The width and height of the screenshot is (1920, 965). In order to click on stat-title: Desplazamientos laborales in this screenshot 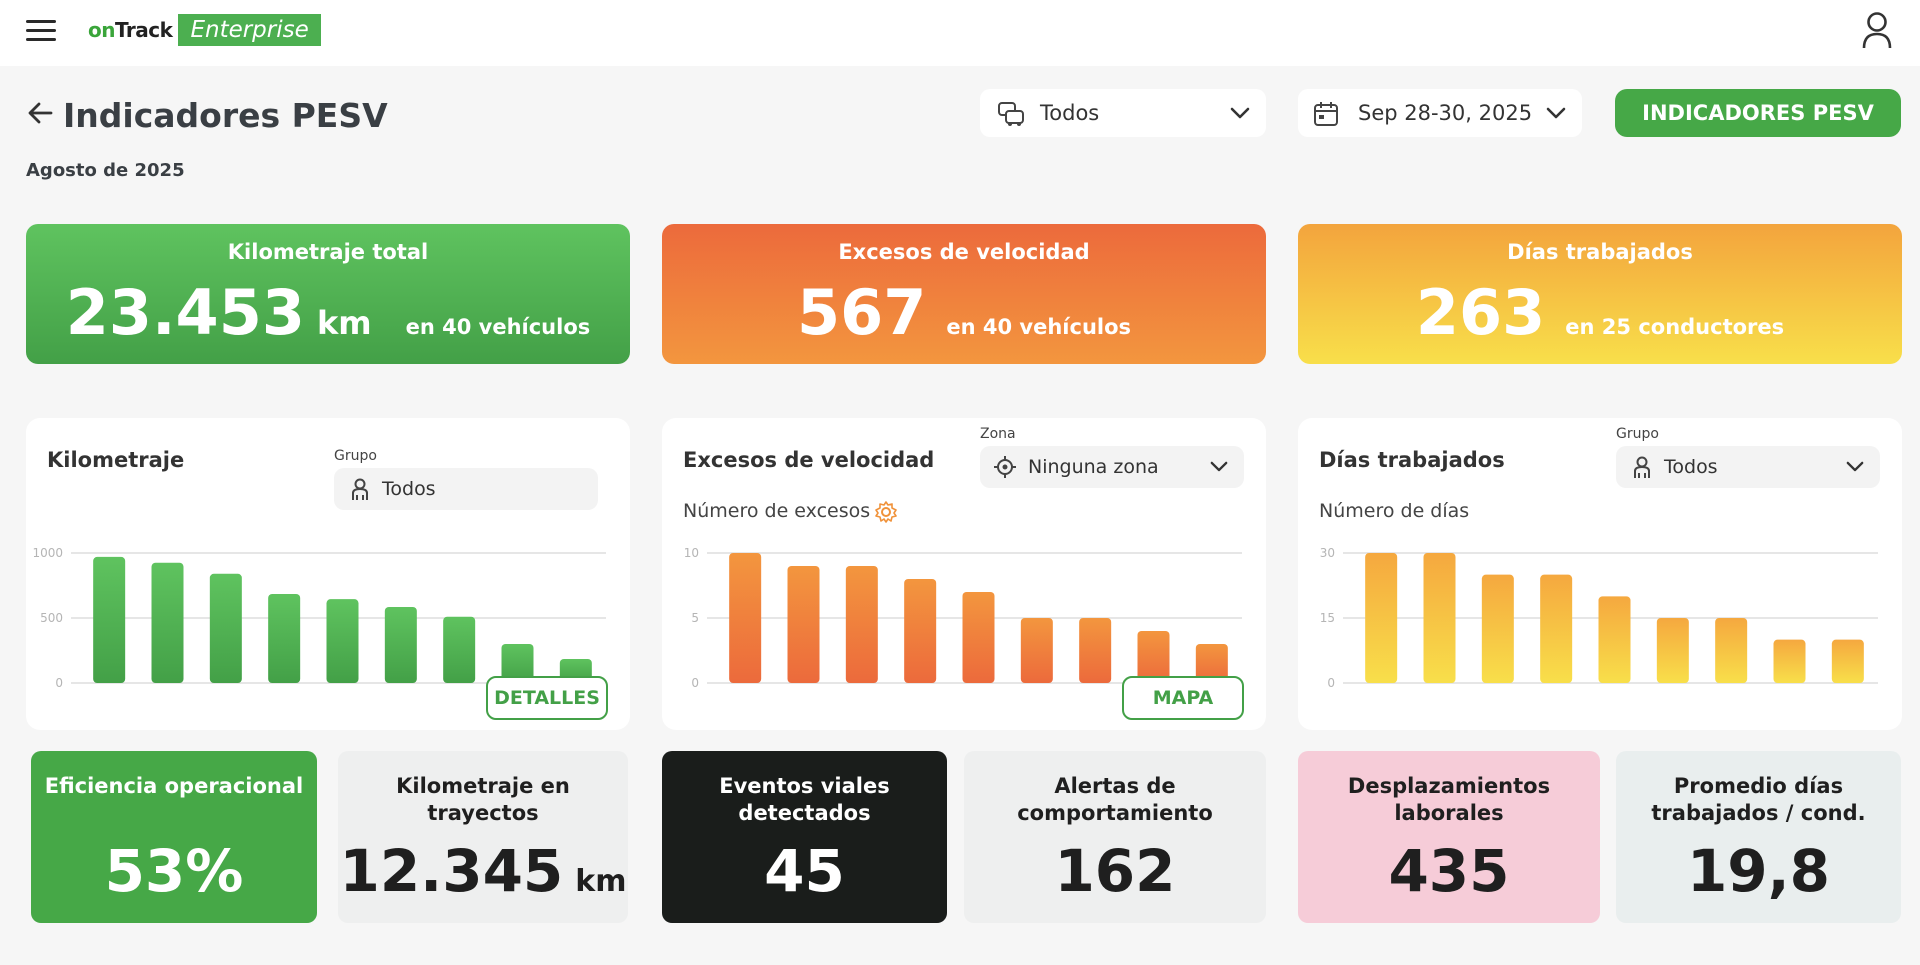, I will do `click(1449, 799)`.